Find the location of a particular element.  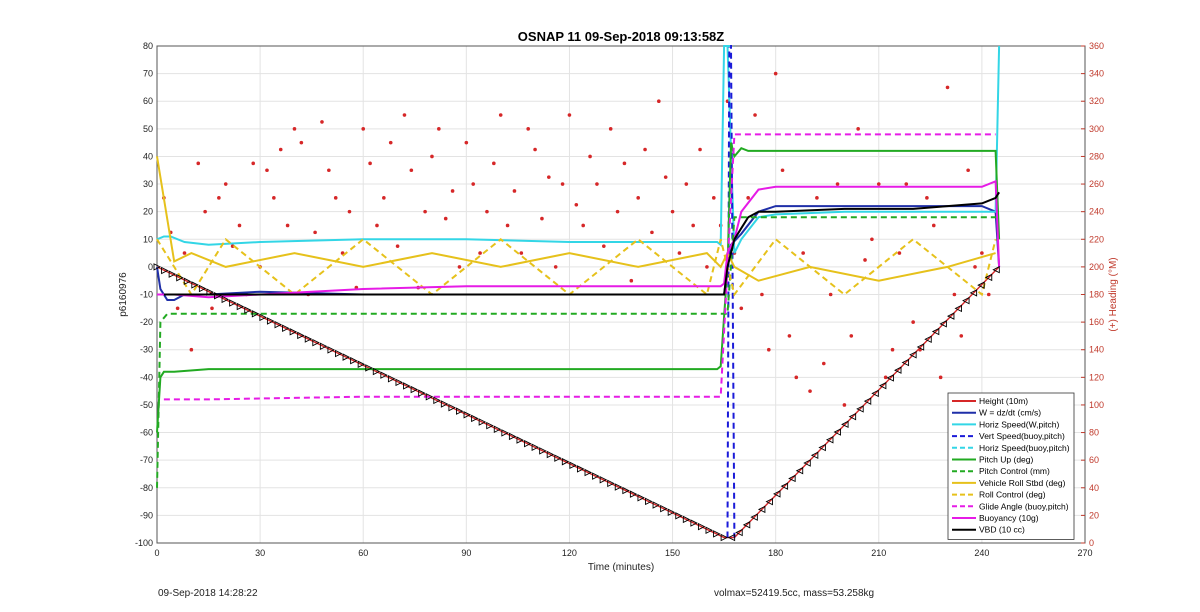

y-tick-label: -70 is located at coordinates (146, 460).